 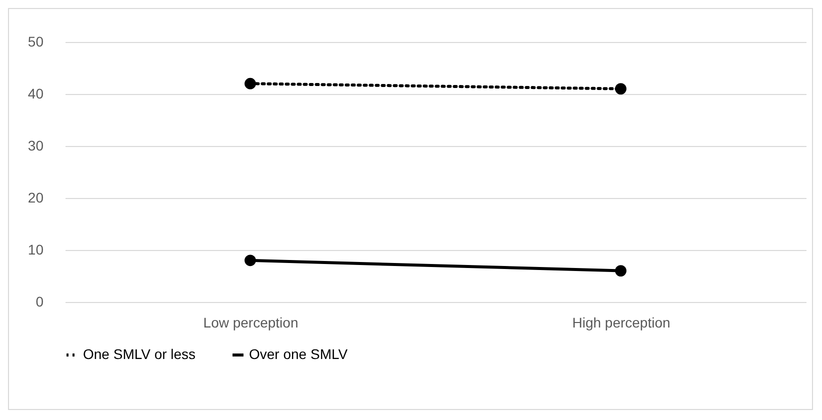 I want to click on legend-label: One SMLV or less, so click(x=139, y=354).